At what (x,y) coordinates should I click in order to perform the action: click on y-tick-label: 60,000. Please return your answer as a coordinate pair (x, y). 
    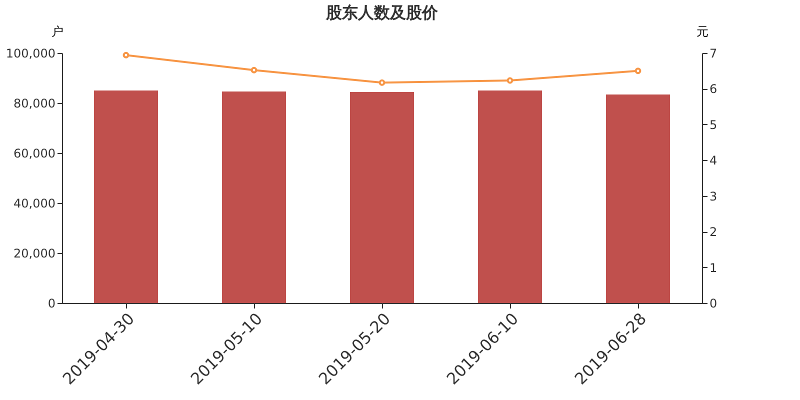
    Looking at the image, I should click on (35, 153).